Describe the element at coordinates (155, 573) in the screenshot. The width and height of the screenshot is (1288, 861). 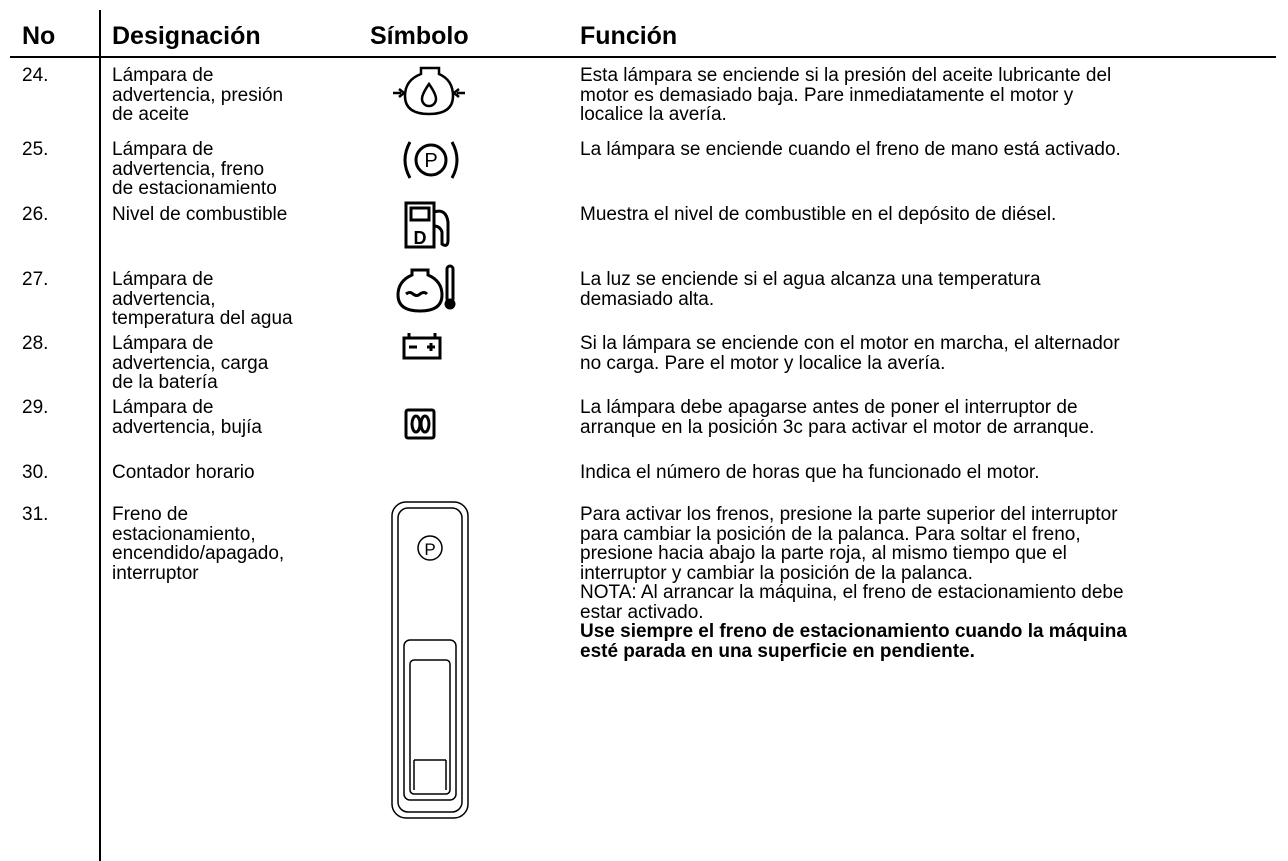
I see `designation: interruptor` at that location.